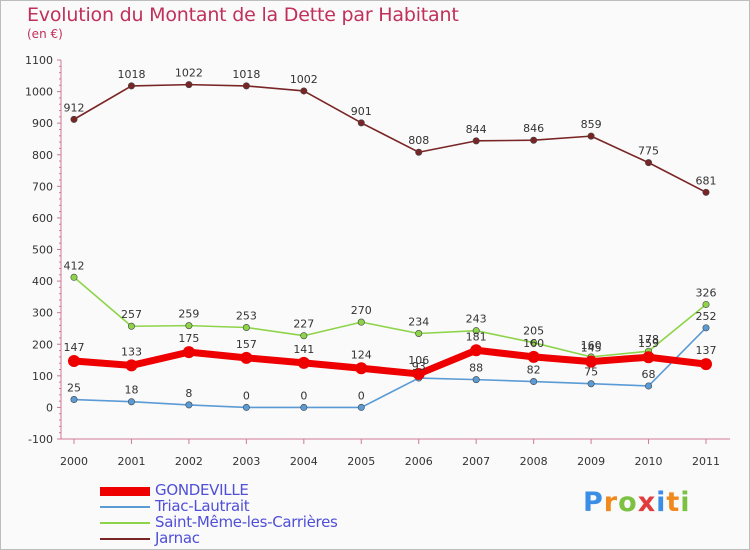 Image resolution: width=750 pixels, height=550 pixels. I want to click on data-label: 160, so click(591, 345).